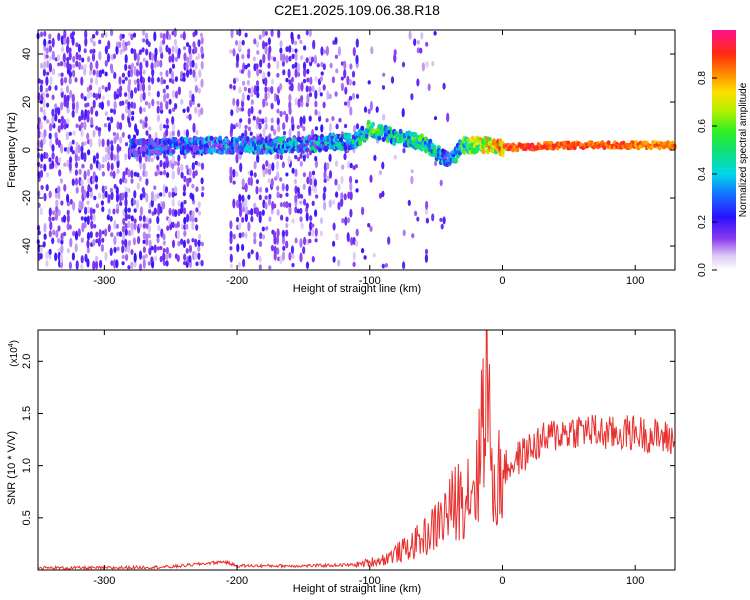 The height and width of the screenshot is (600, 750). I want to click on spectrogram-y-tick-label: -40, so click(27, 246).